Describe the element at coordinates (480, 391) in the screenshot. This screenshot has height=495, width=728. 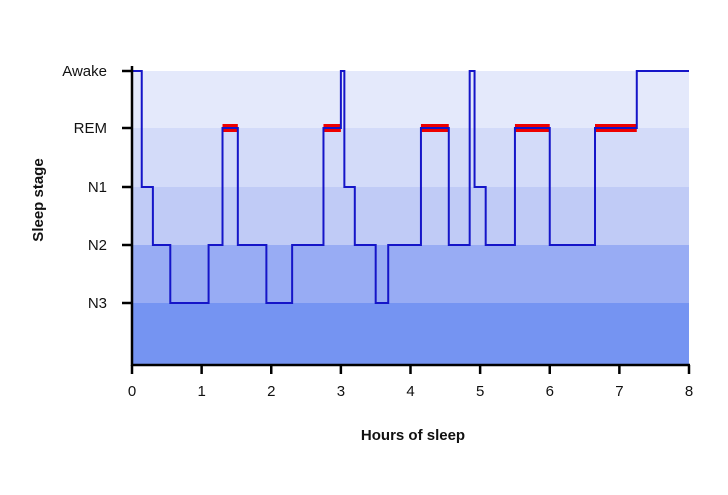
I see `x-tick-label: 5` at that location.